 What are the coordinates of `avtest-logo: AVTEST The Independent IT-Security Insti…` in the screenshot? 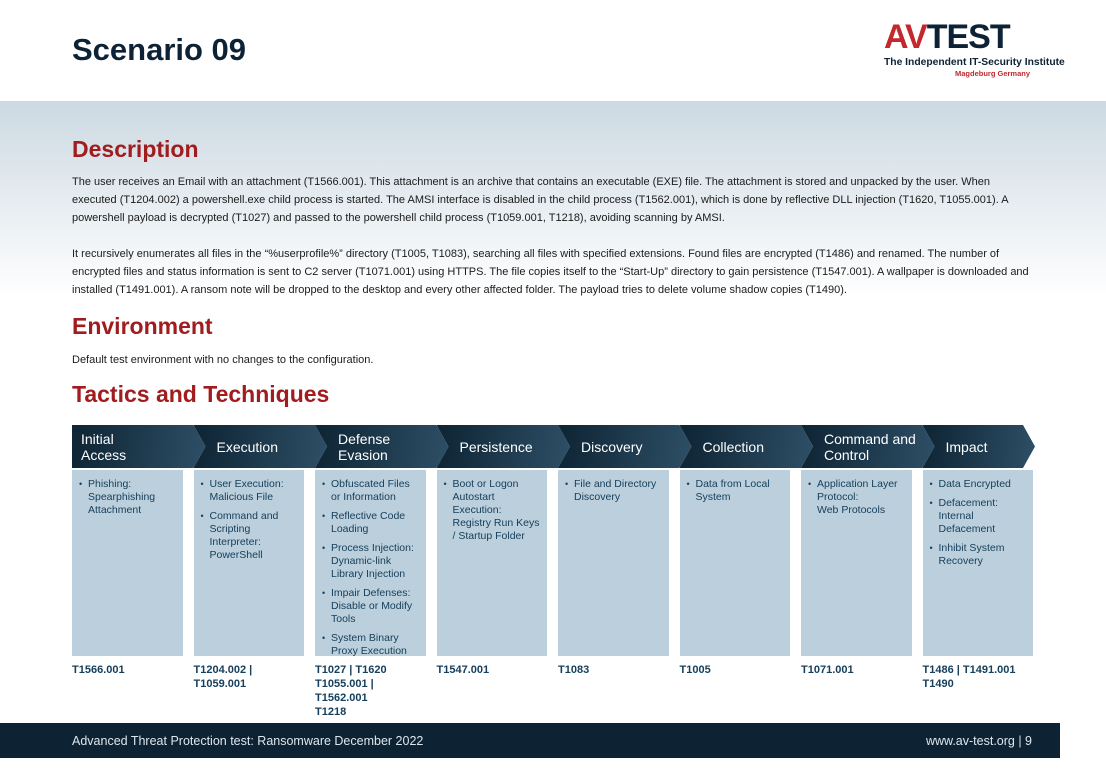 It's located at (974, 49).